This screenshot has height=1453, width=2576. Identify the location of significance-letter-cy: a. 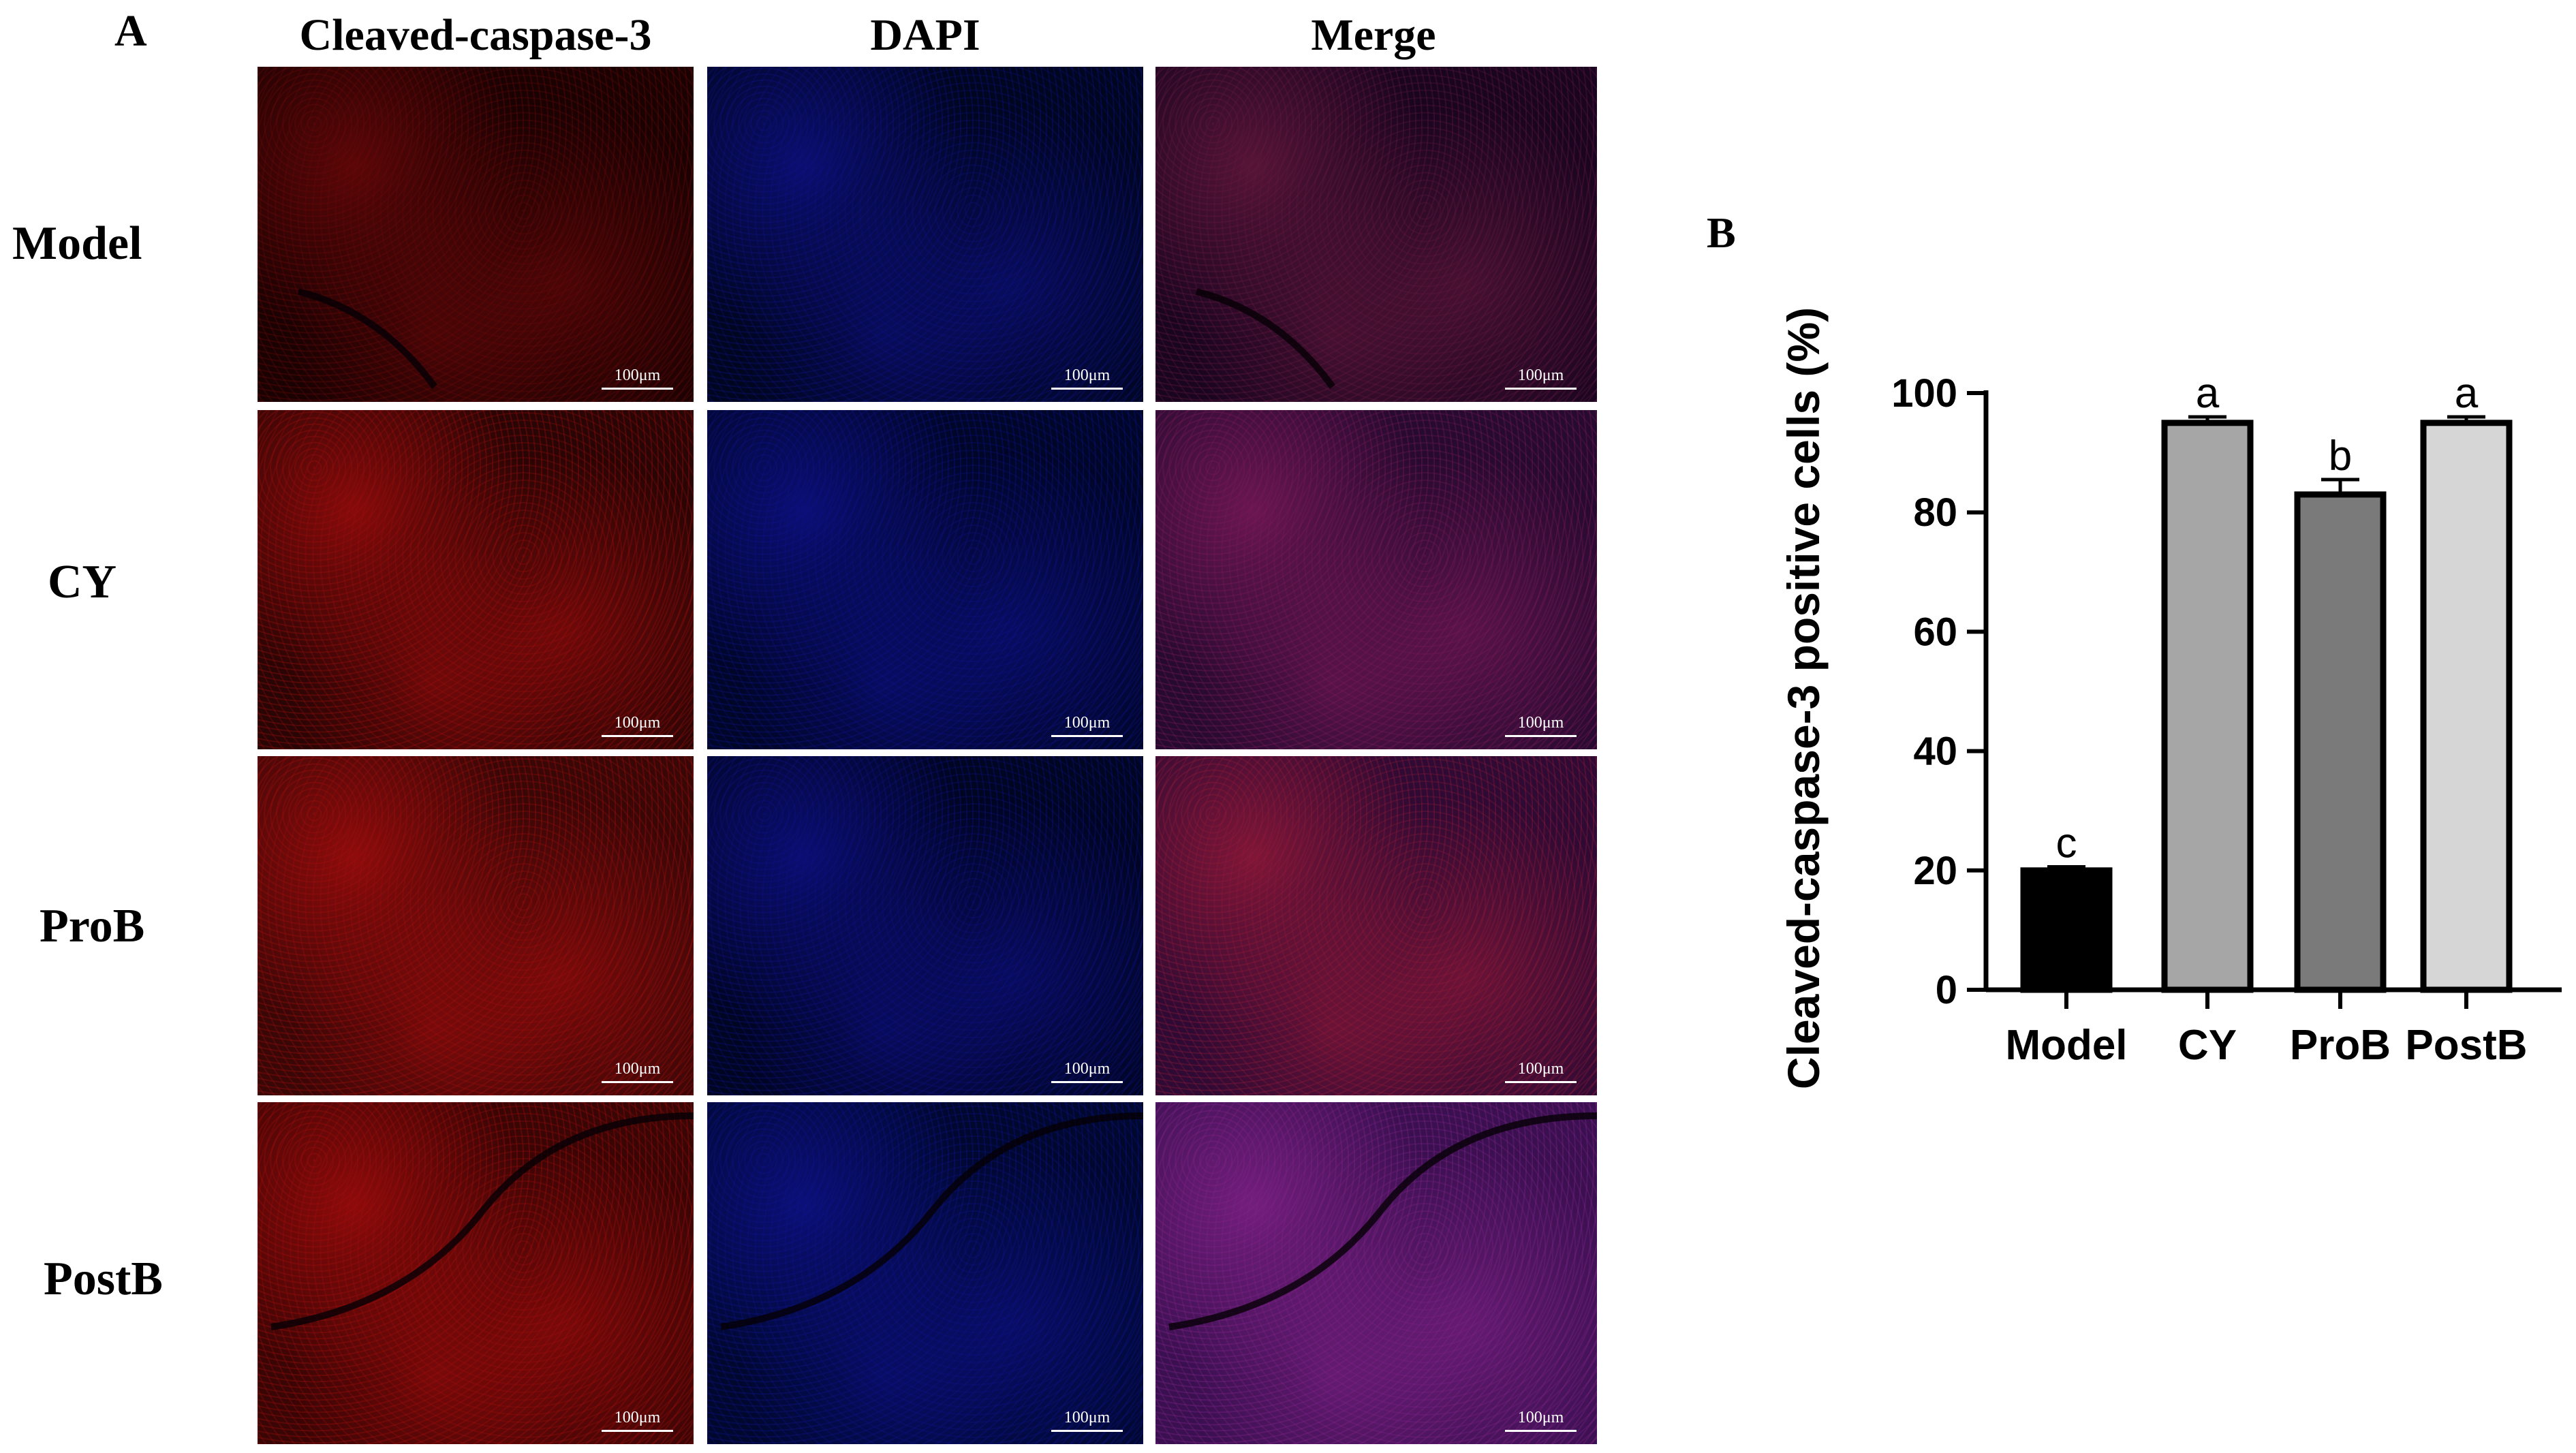
(2208, 393).